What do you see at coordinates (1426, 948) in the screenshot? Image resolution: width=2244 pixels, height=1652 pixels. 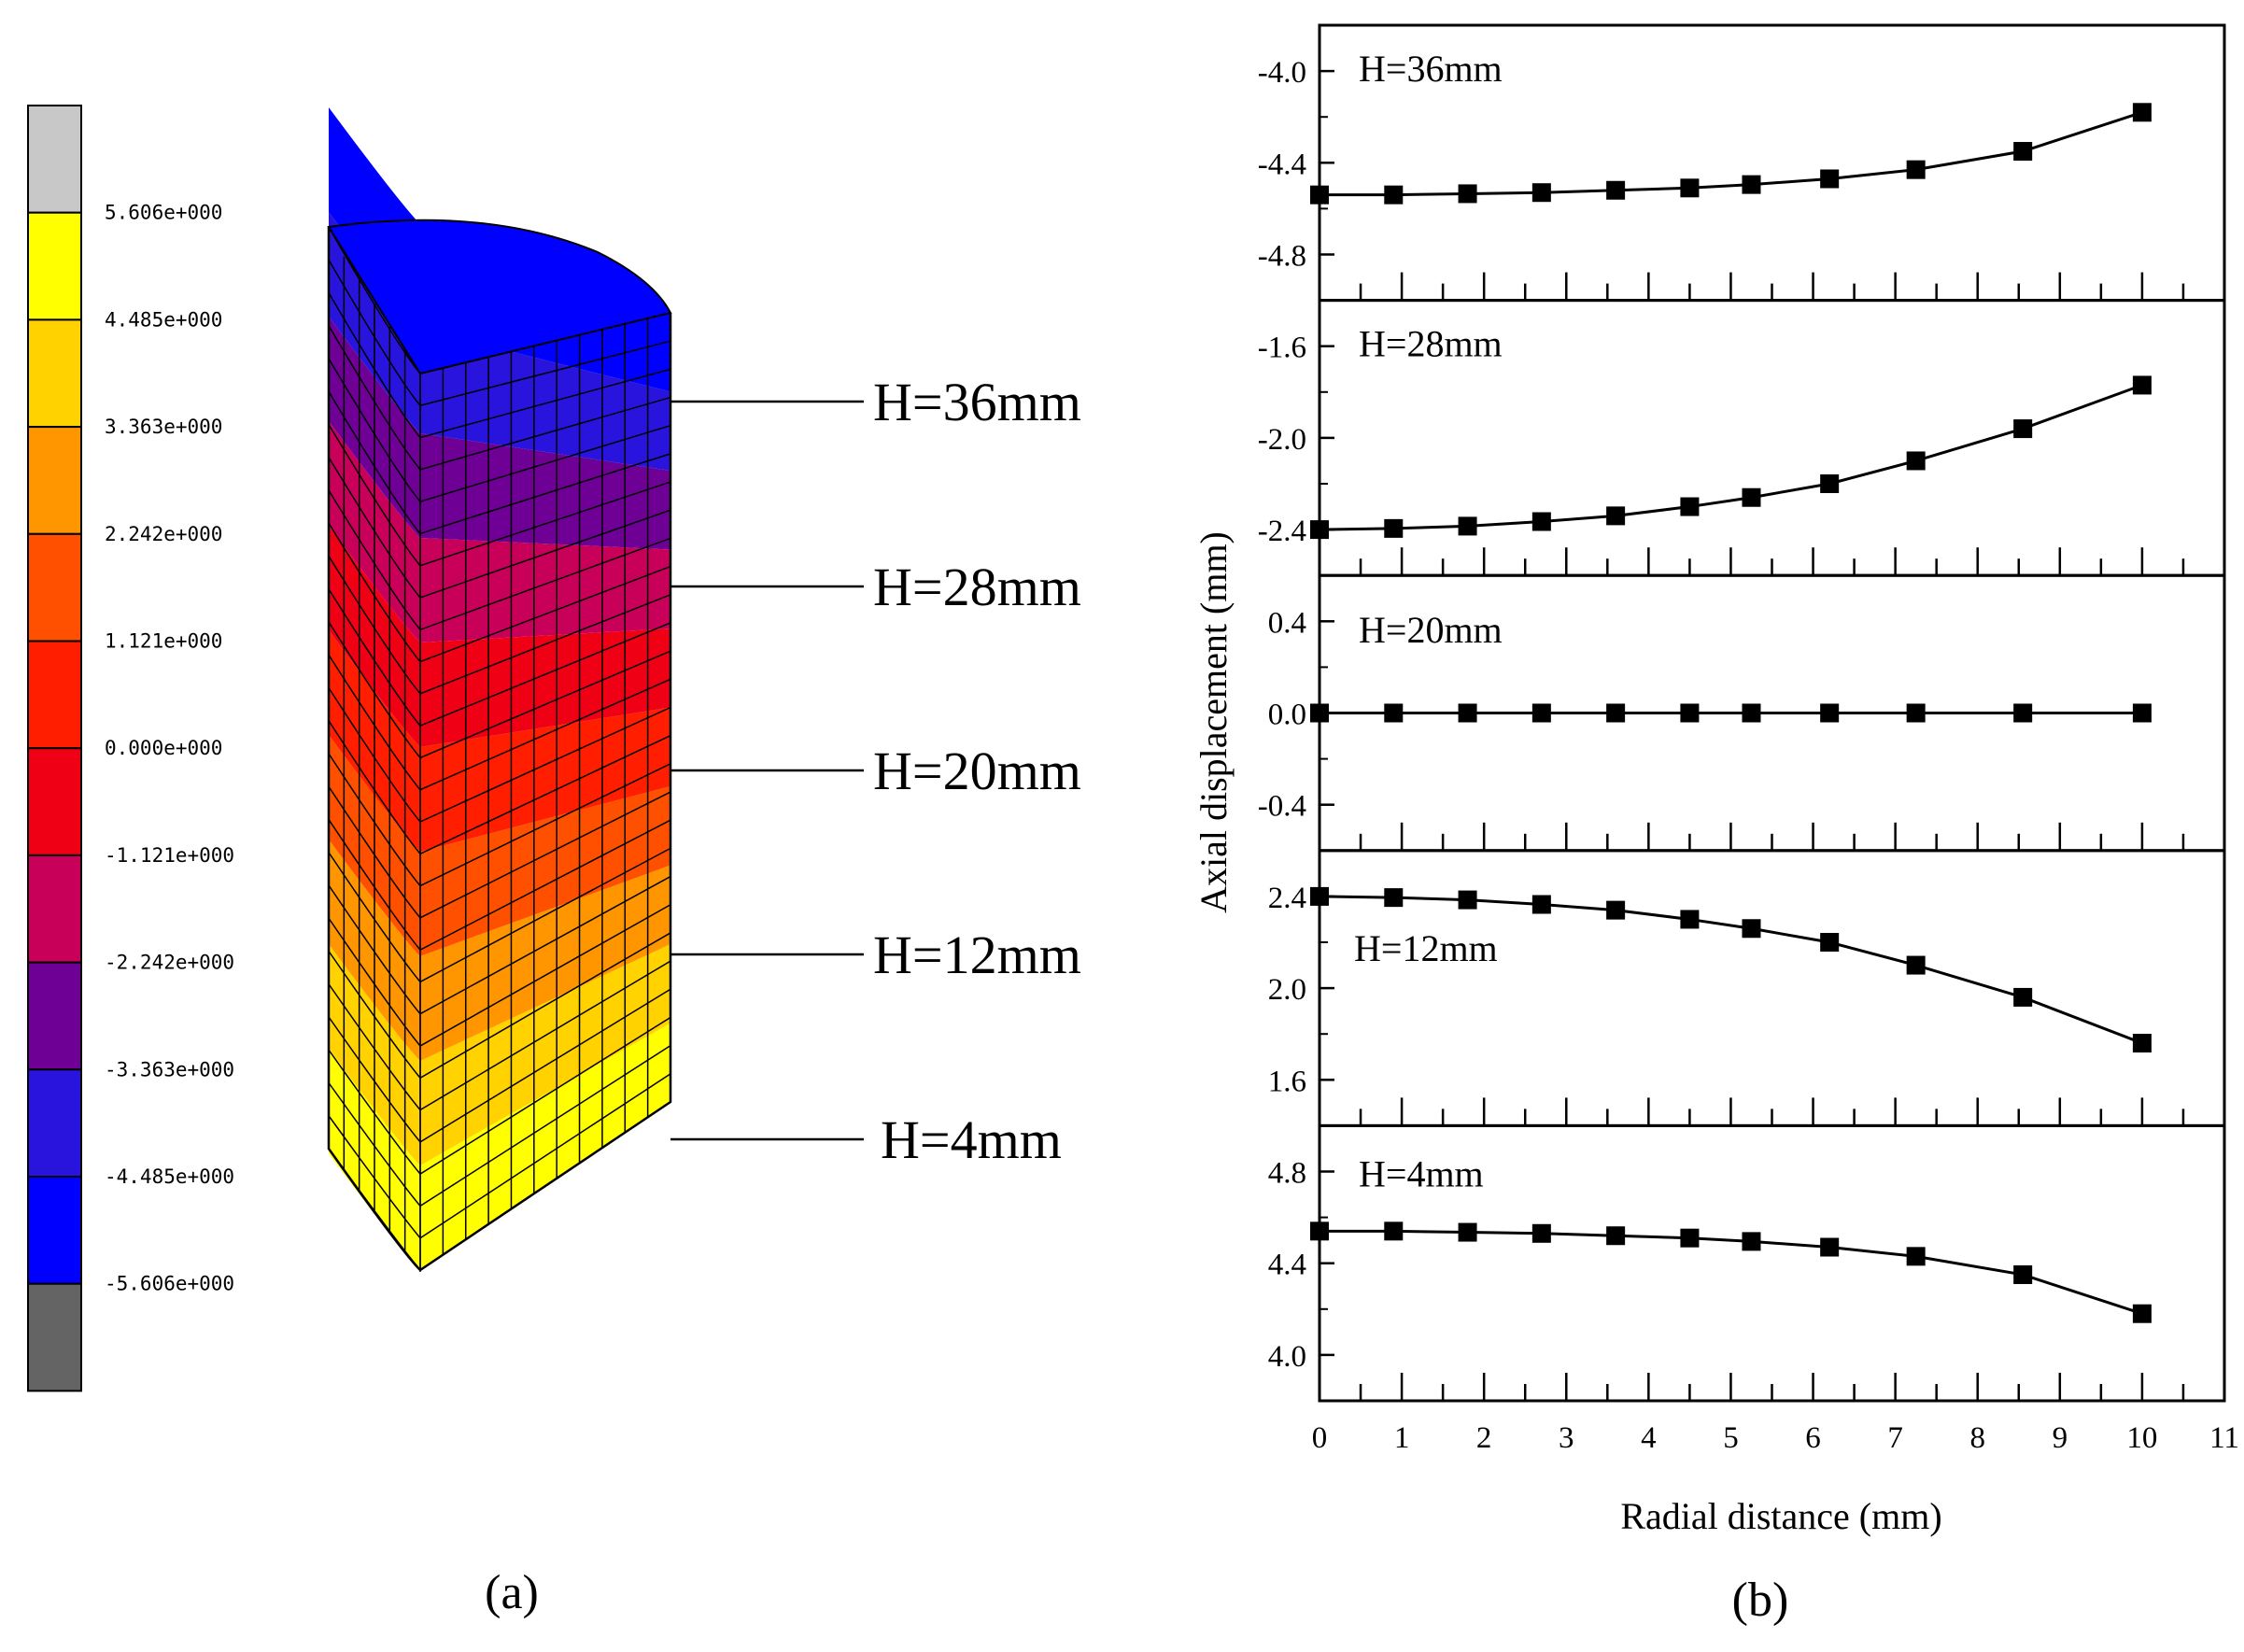 I see `panel-annotation: H=12mm` at bounding box center [1426, 948].